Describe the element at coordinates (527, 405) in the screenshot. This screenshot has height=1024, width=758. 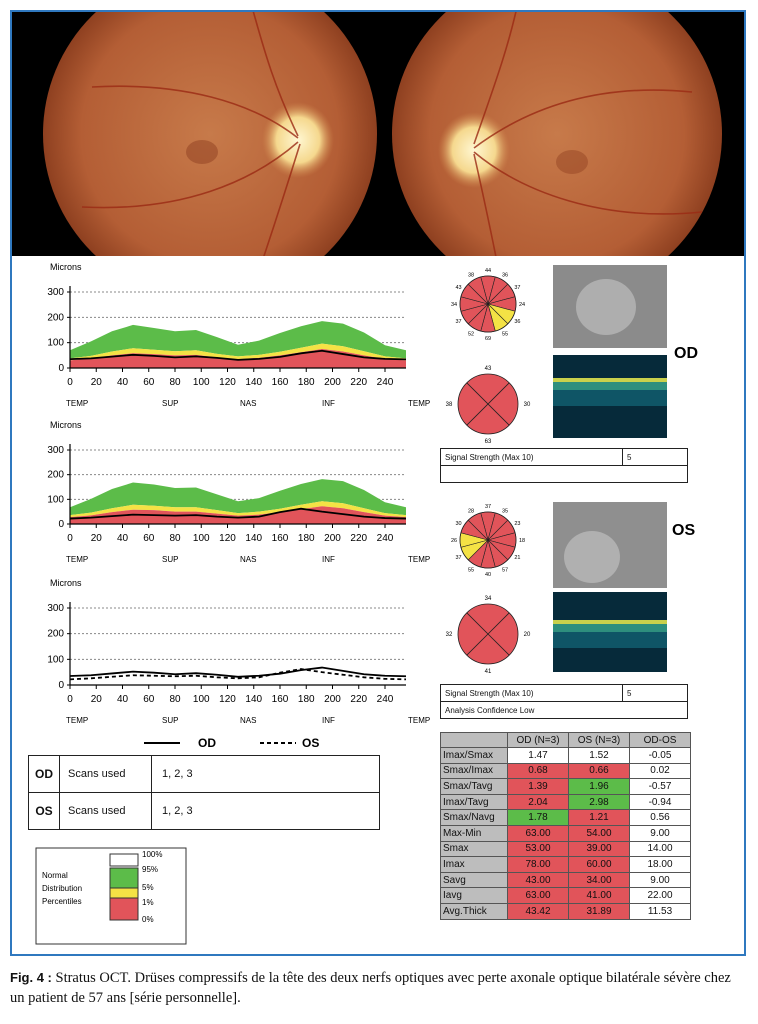
I see `quadrant-value: 30` at that location.